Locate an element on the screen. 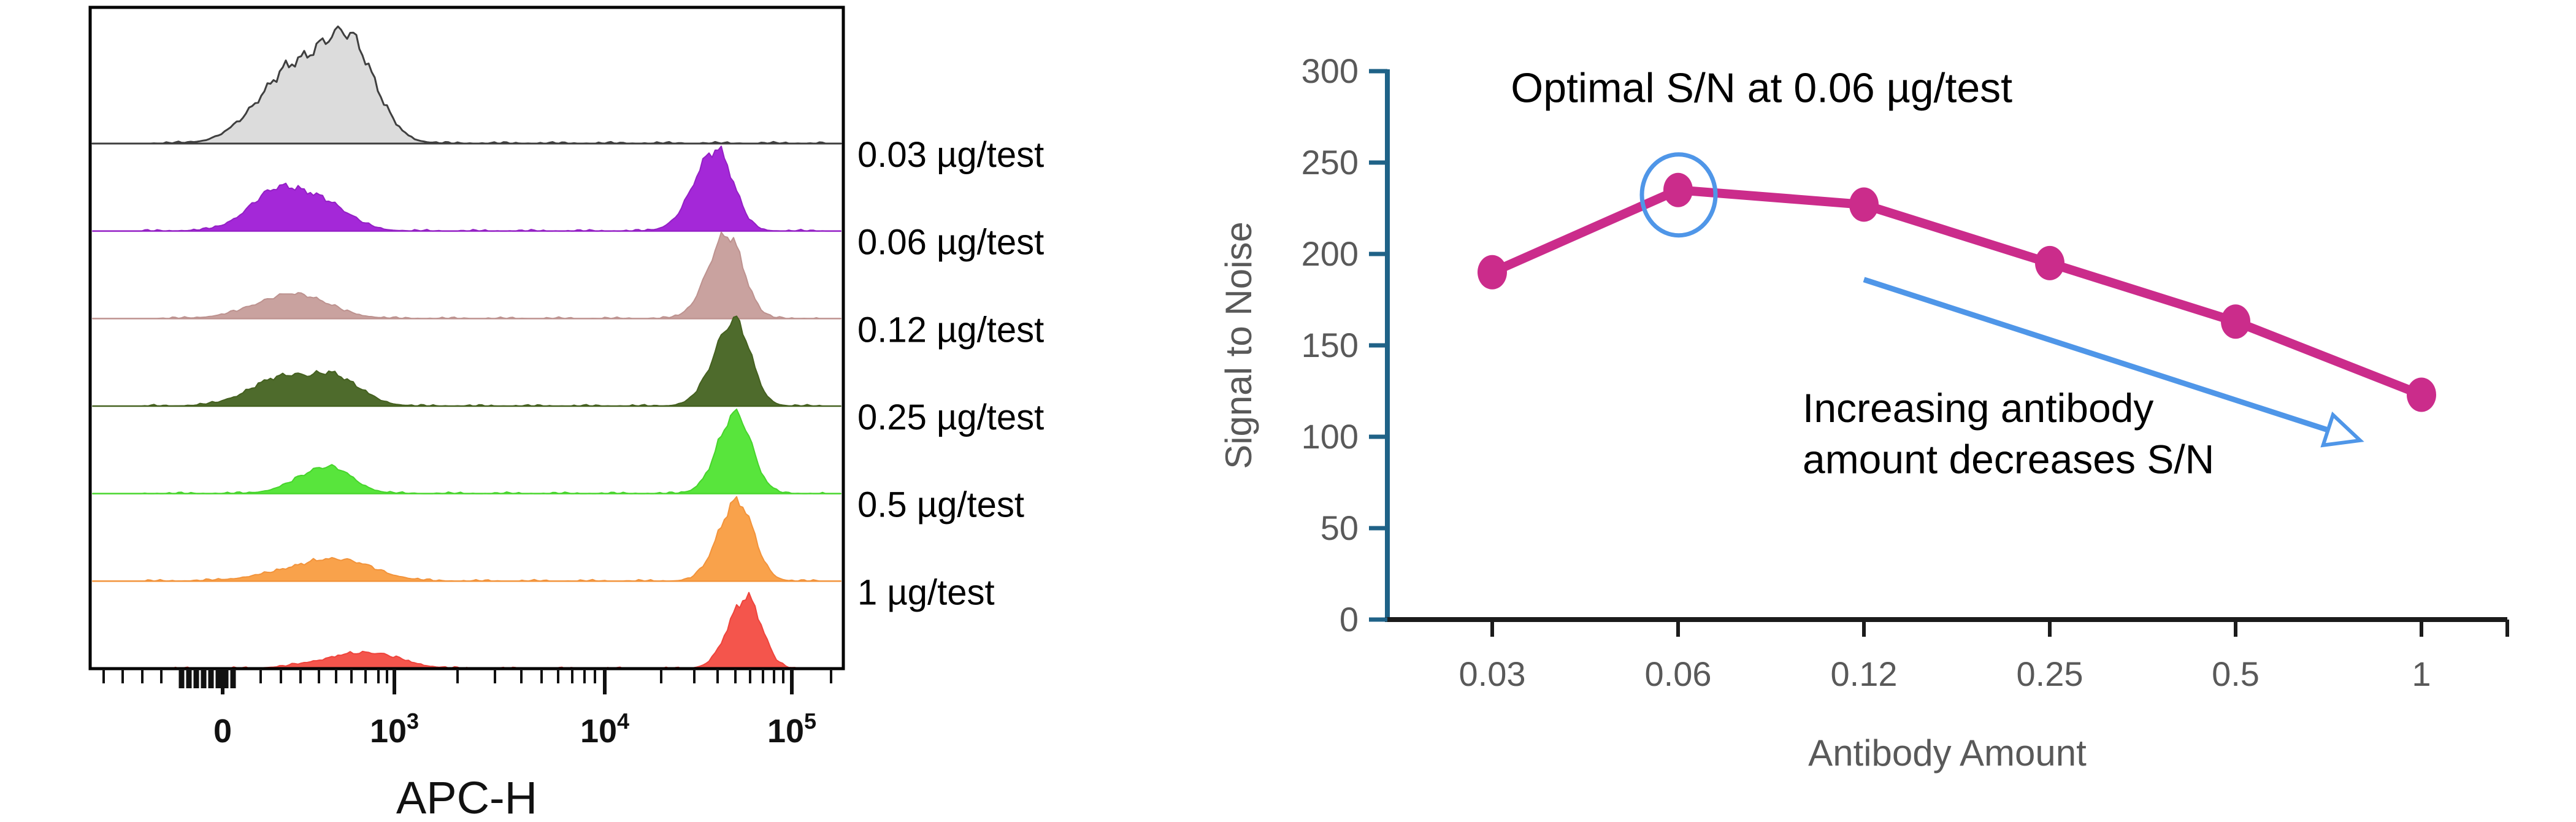 This screenshot has height=822, width=2576. x-tick-label: 10³ is located at coordinates (394, 729).